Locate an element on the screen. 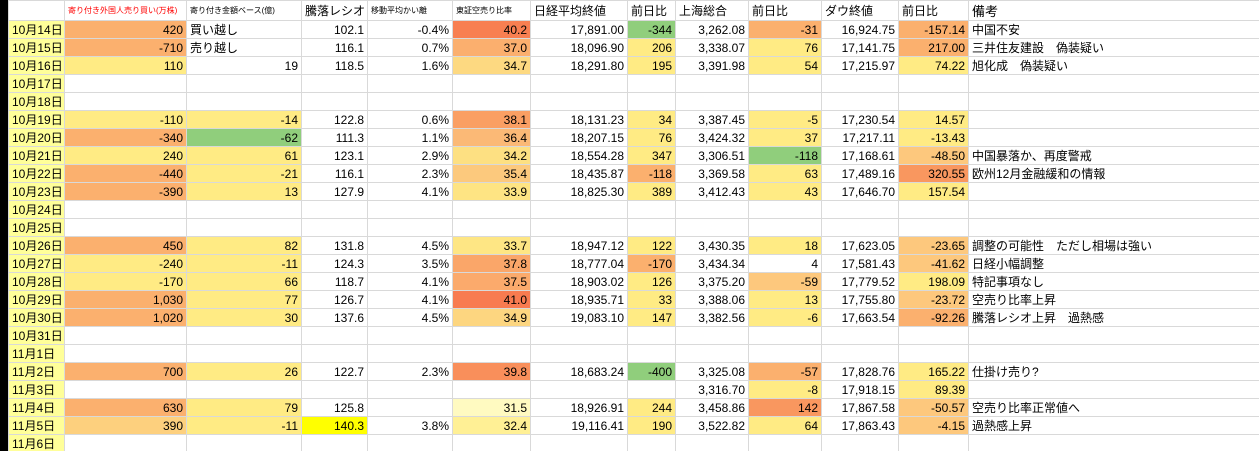  cell-amount: 30 is located at coordinates (244, 317).